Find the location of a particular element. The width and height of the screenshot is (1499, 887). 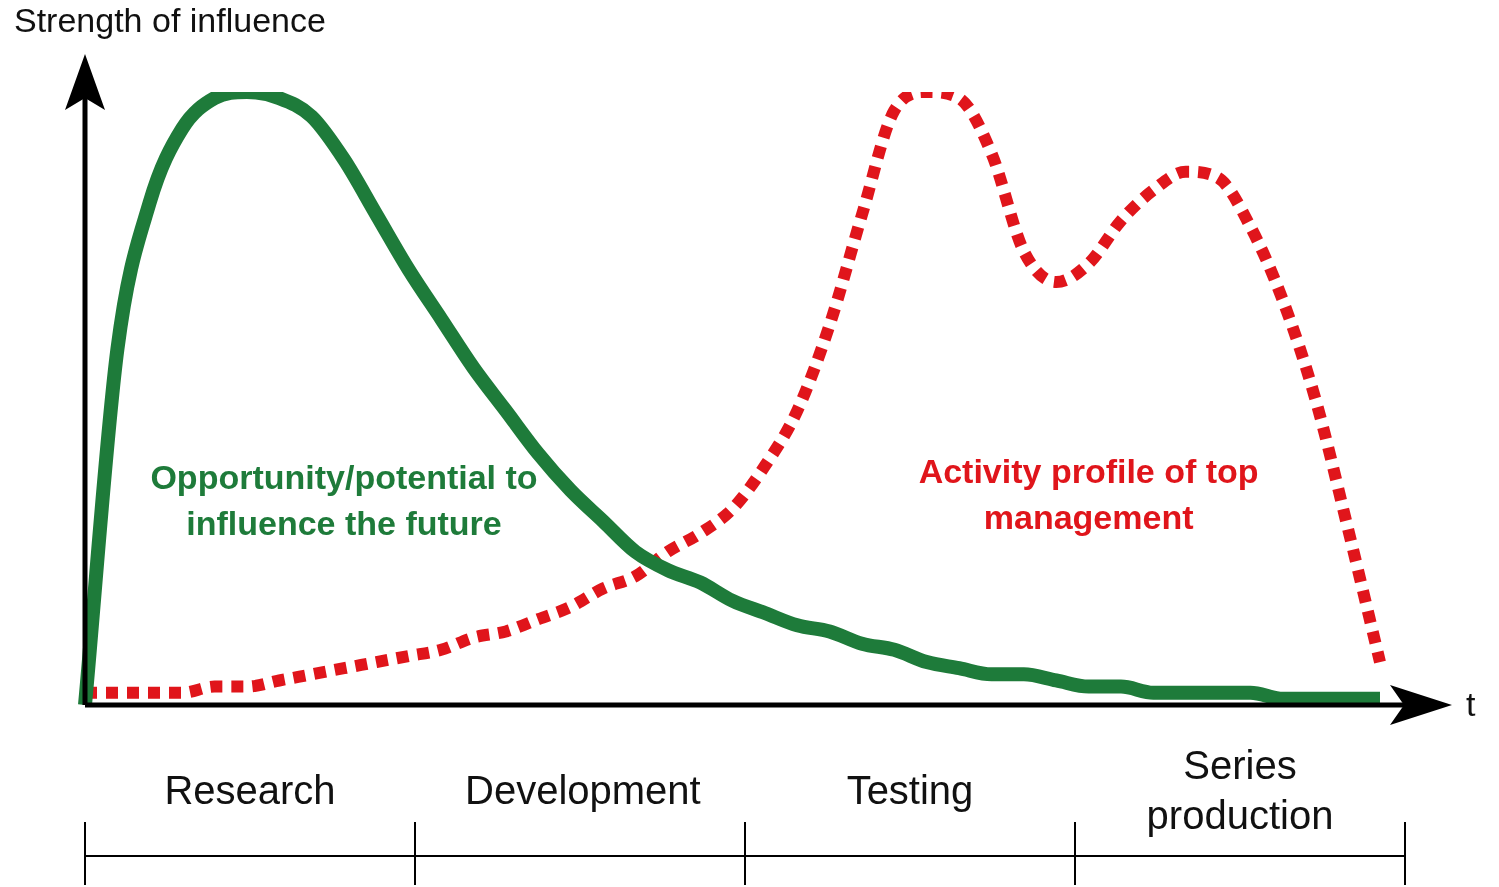

text: Development is located at coordinates (583, 790).